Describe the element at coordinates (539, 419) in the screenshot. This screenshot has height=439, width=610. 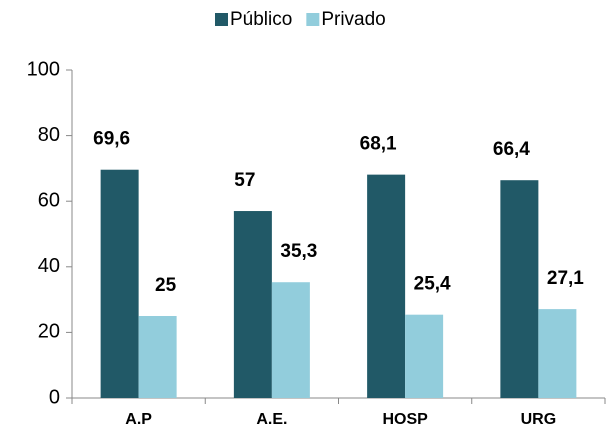
I see `x-tick-label: URG` at that location.